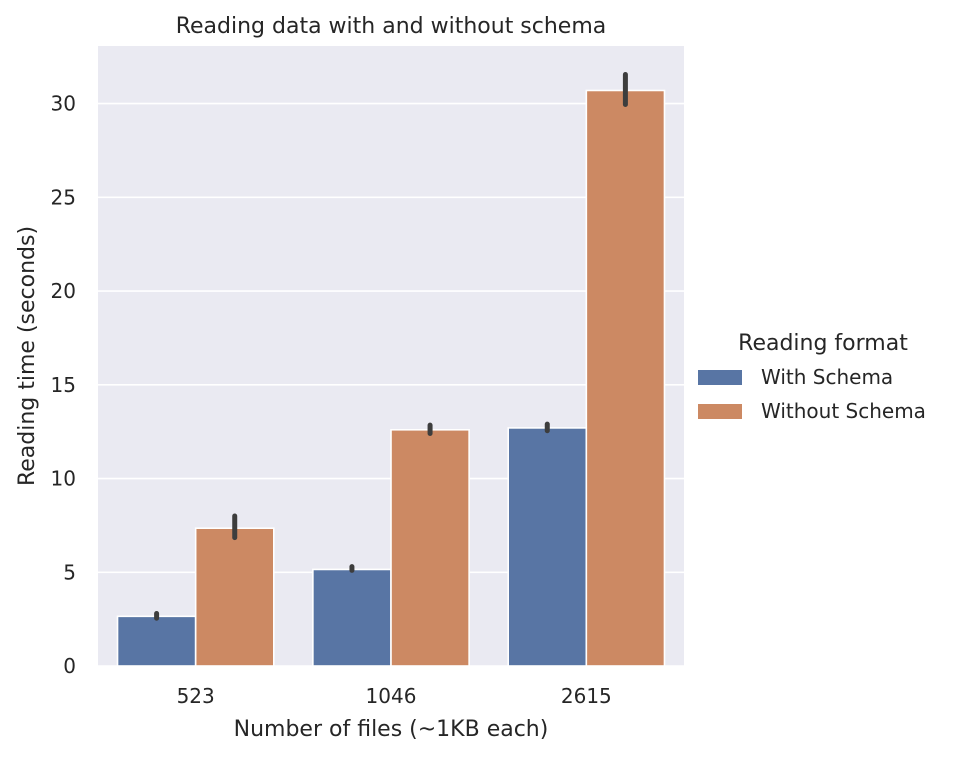 The image size is (970, 761). What do you see at coordinates (586, 696) in the screenshot?
I see `x-tick-label-2615: 2615` at bounding box center [586, 696].